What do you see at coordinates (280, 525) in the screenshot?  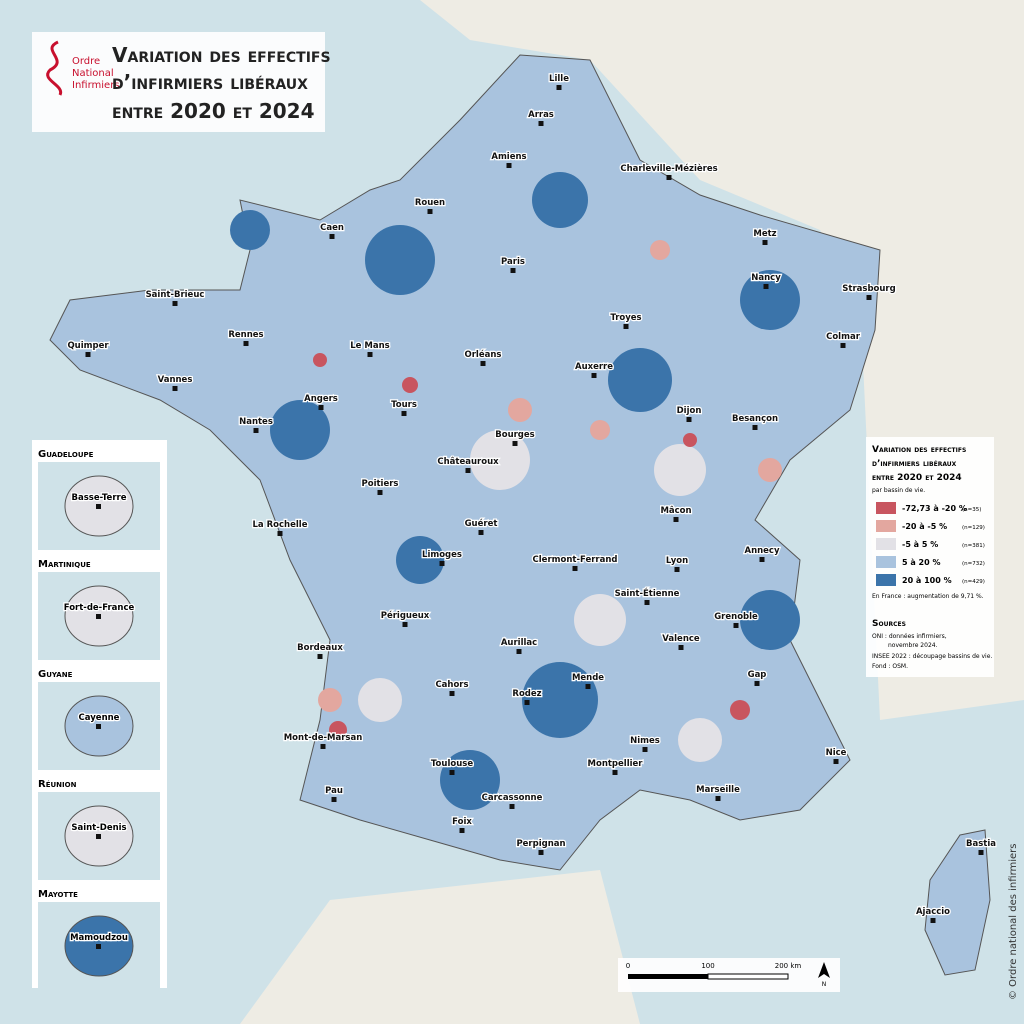 I see `city-label: La Rochelle` at bounding box center [280, 525].